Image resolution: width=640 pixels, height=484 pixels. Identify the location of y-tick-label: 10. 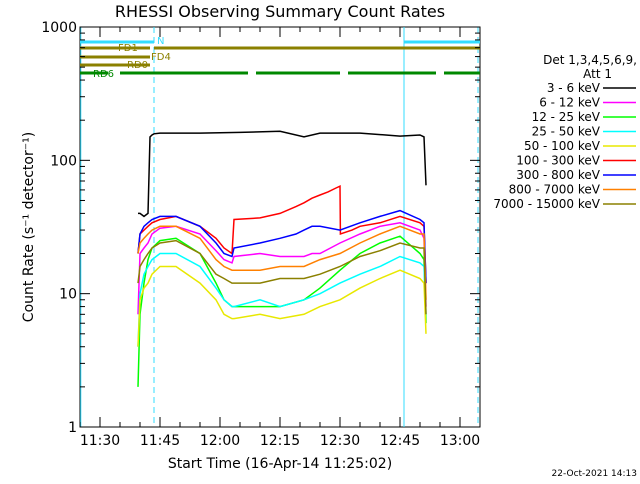
(68, 295).